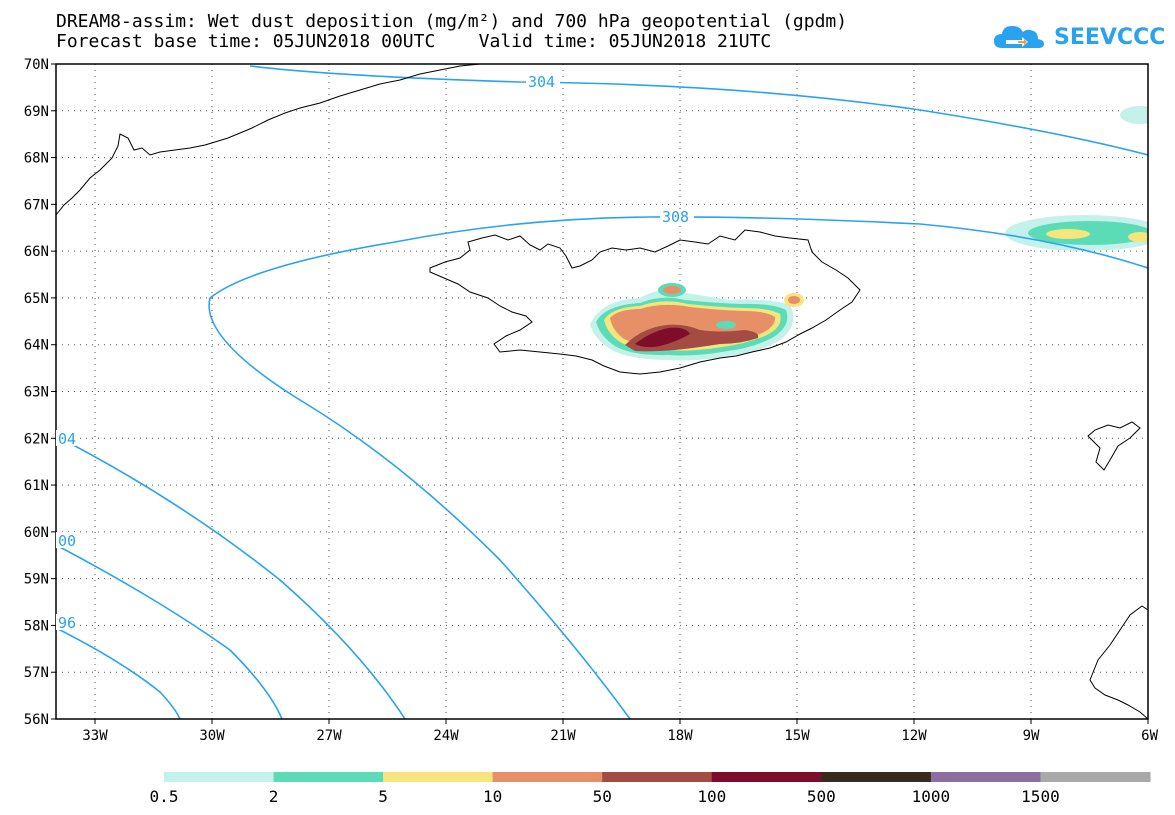 The height and width of the screenshot is (815, 1175). What do you see at coordinates (36, 486) in the screenshot?
I see `lat-label-61N: 61N` at bounding box center [36, 486].